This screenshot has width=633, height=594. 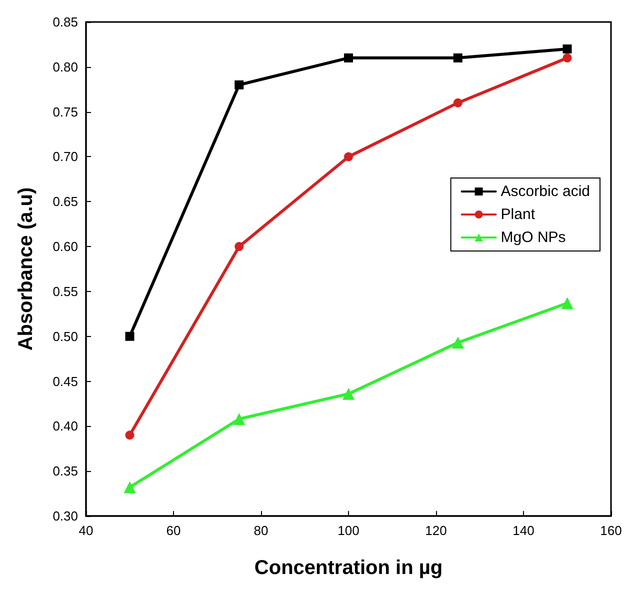 What do you see at coordinates (173, 530) in the screenshot?
I see `x-tick-label: 60` at bounding box center [173, 530].